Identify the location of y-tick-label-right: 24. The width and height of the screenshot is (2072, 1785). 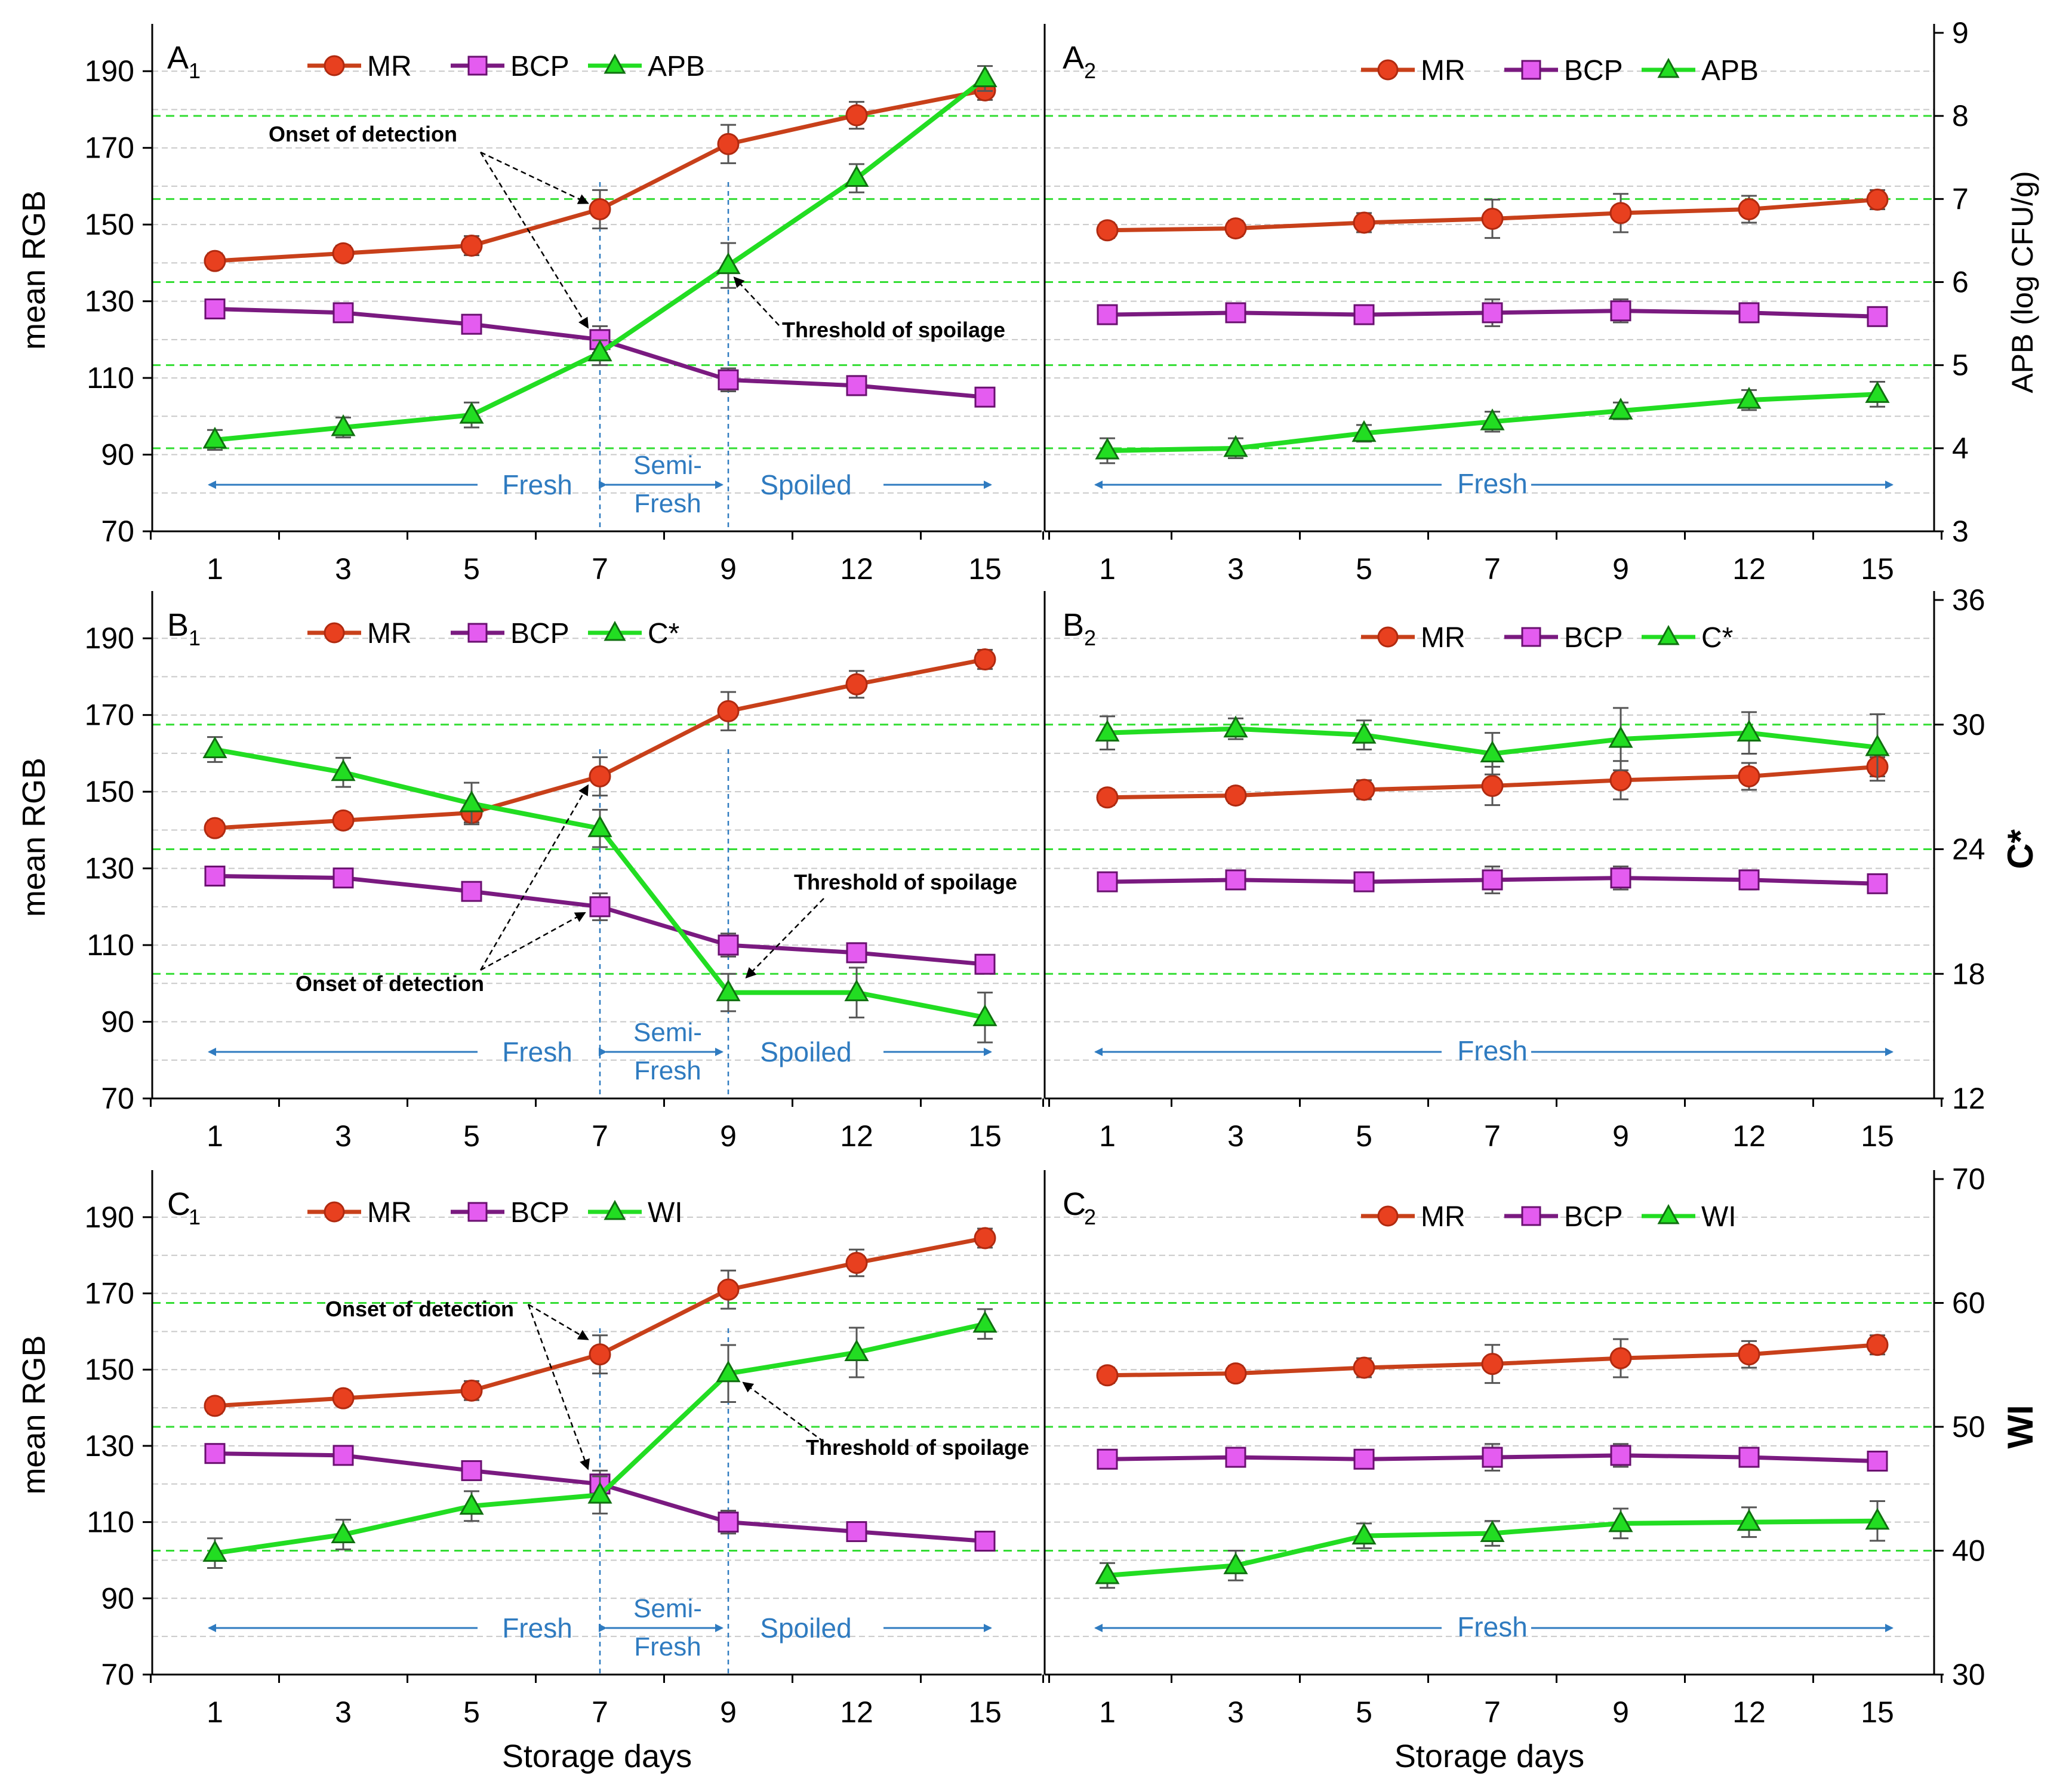
(1968, 850).